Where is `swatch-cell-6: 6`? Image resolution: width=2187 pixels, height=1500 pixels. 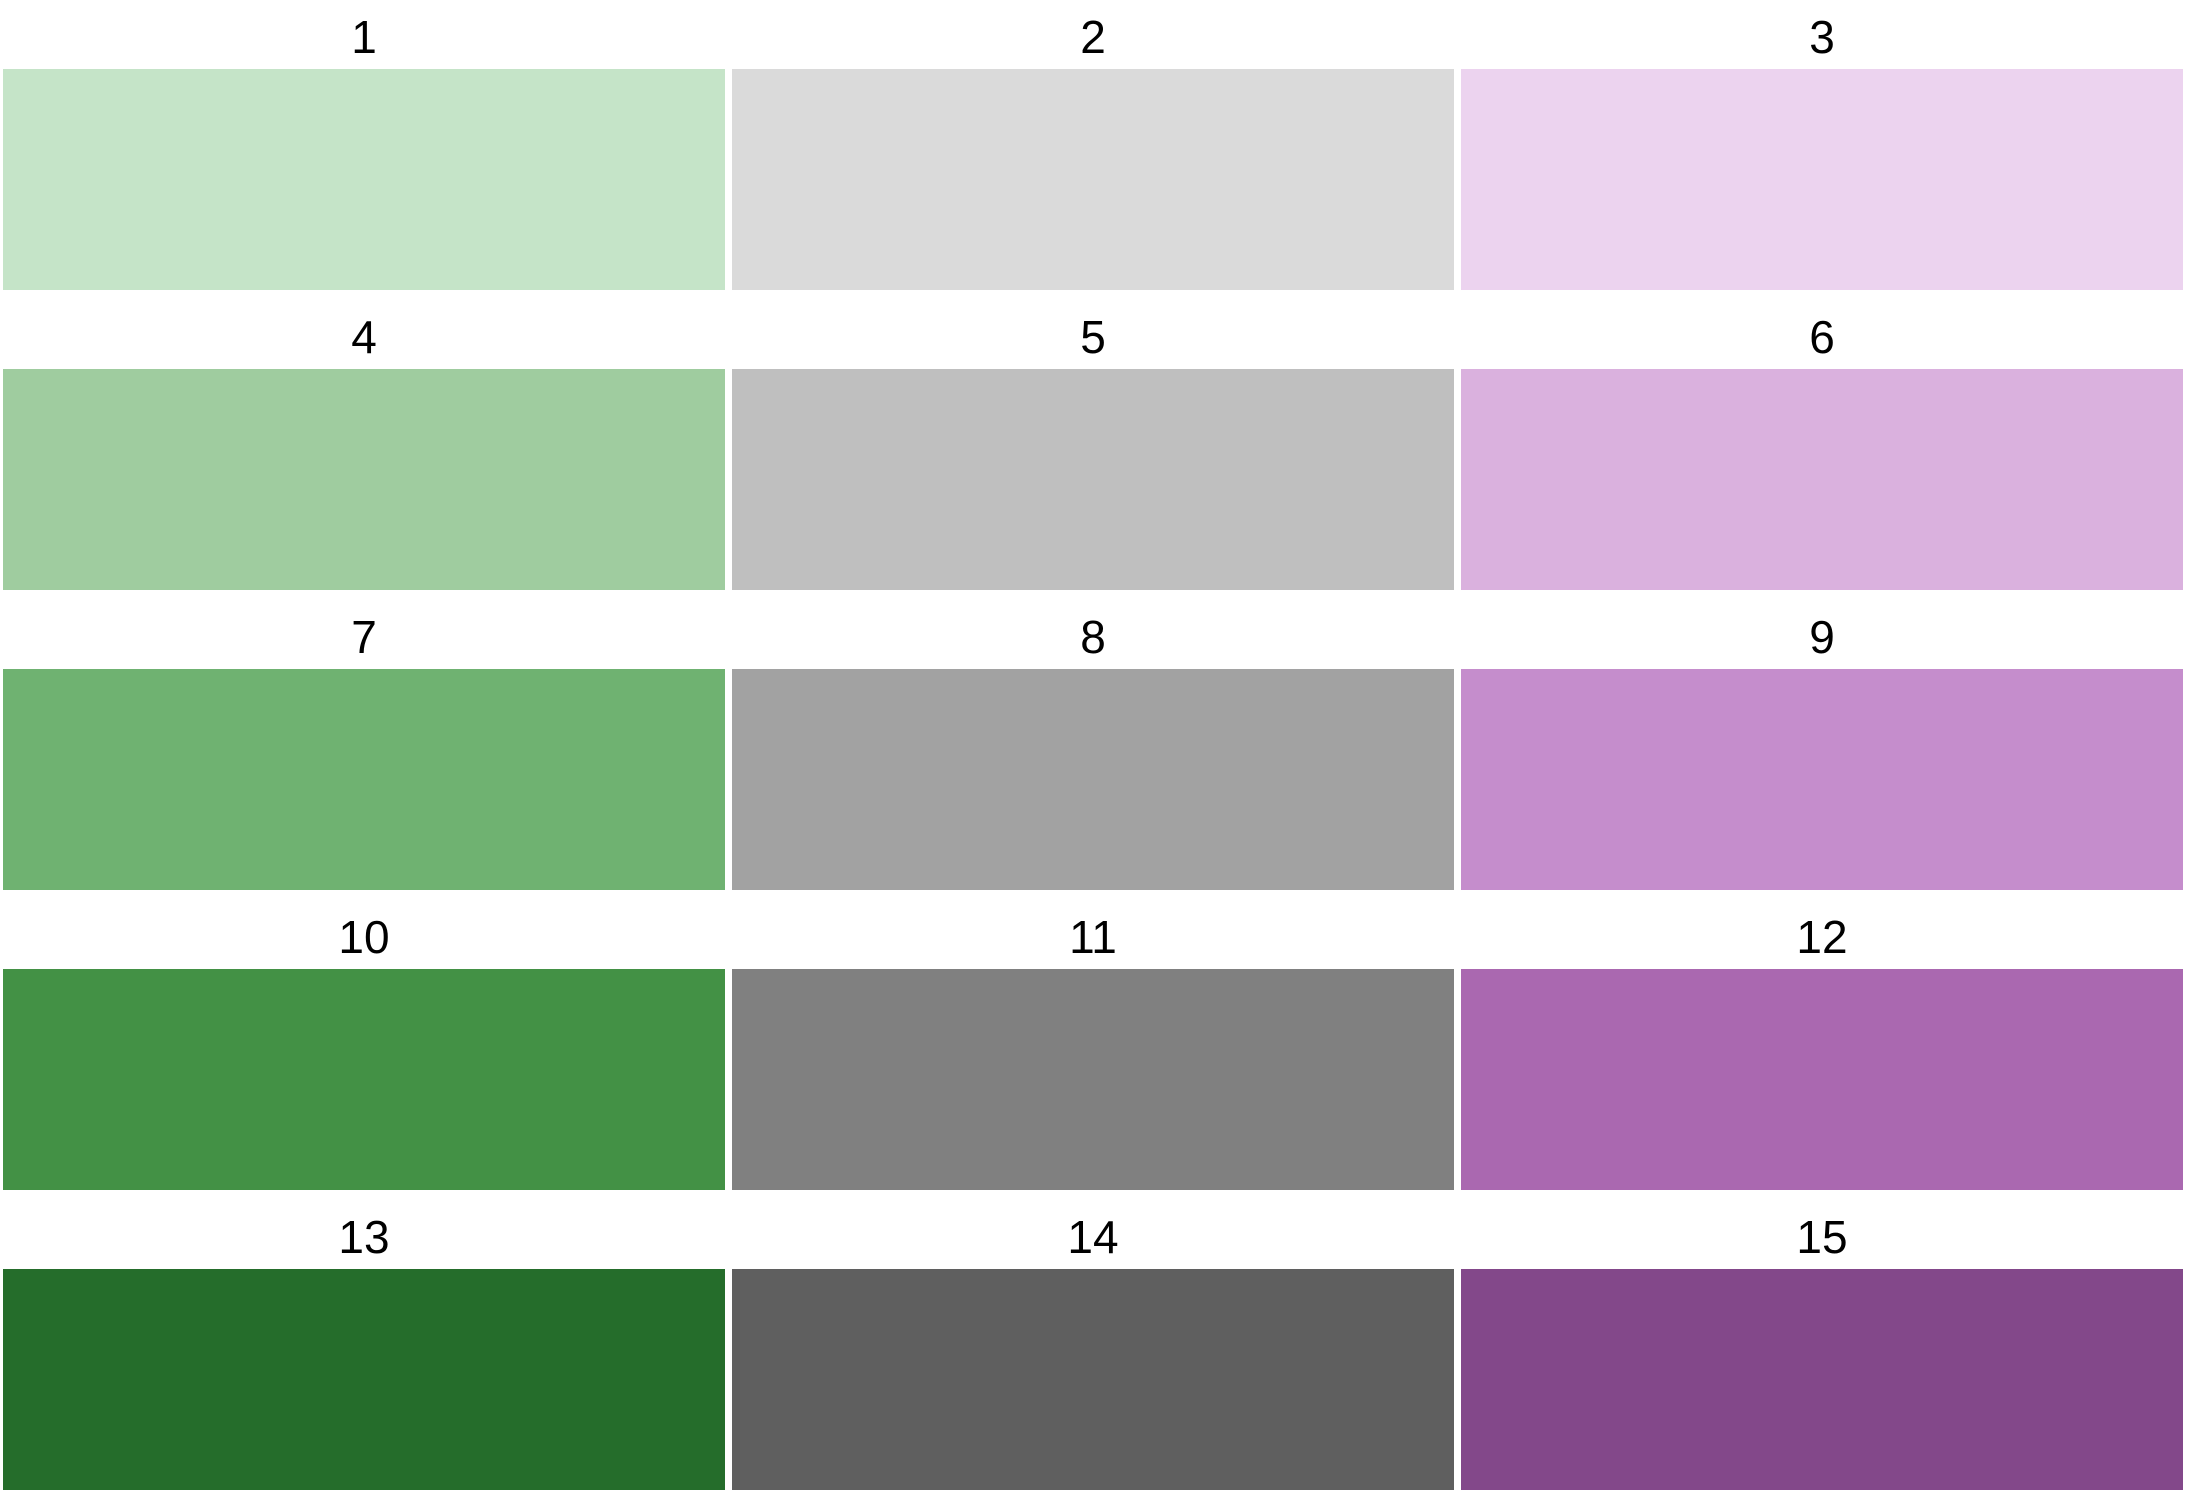
swatch-cell-6: 6 is located at coordinates (1822, 450).